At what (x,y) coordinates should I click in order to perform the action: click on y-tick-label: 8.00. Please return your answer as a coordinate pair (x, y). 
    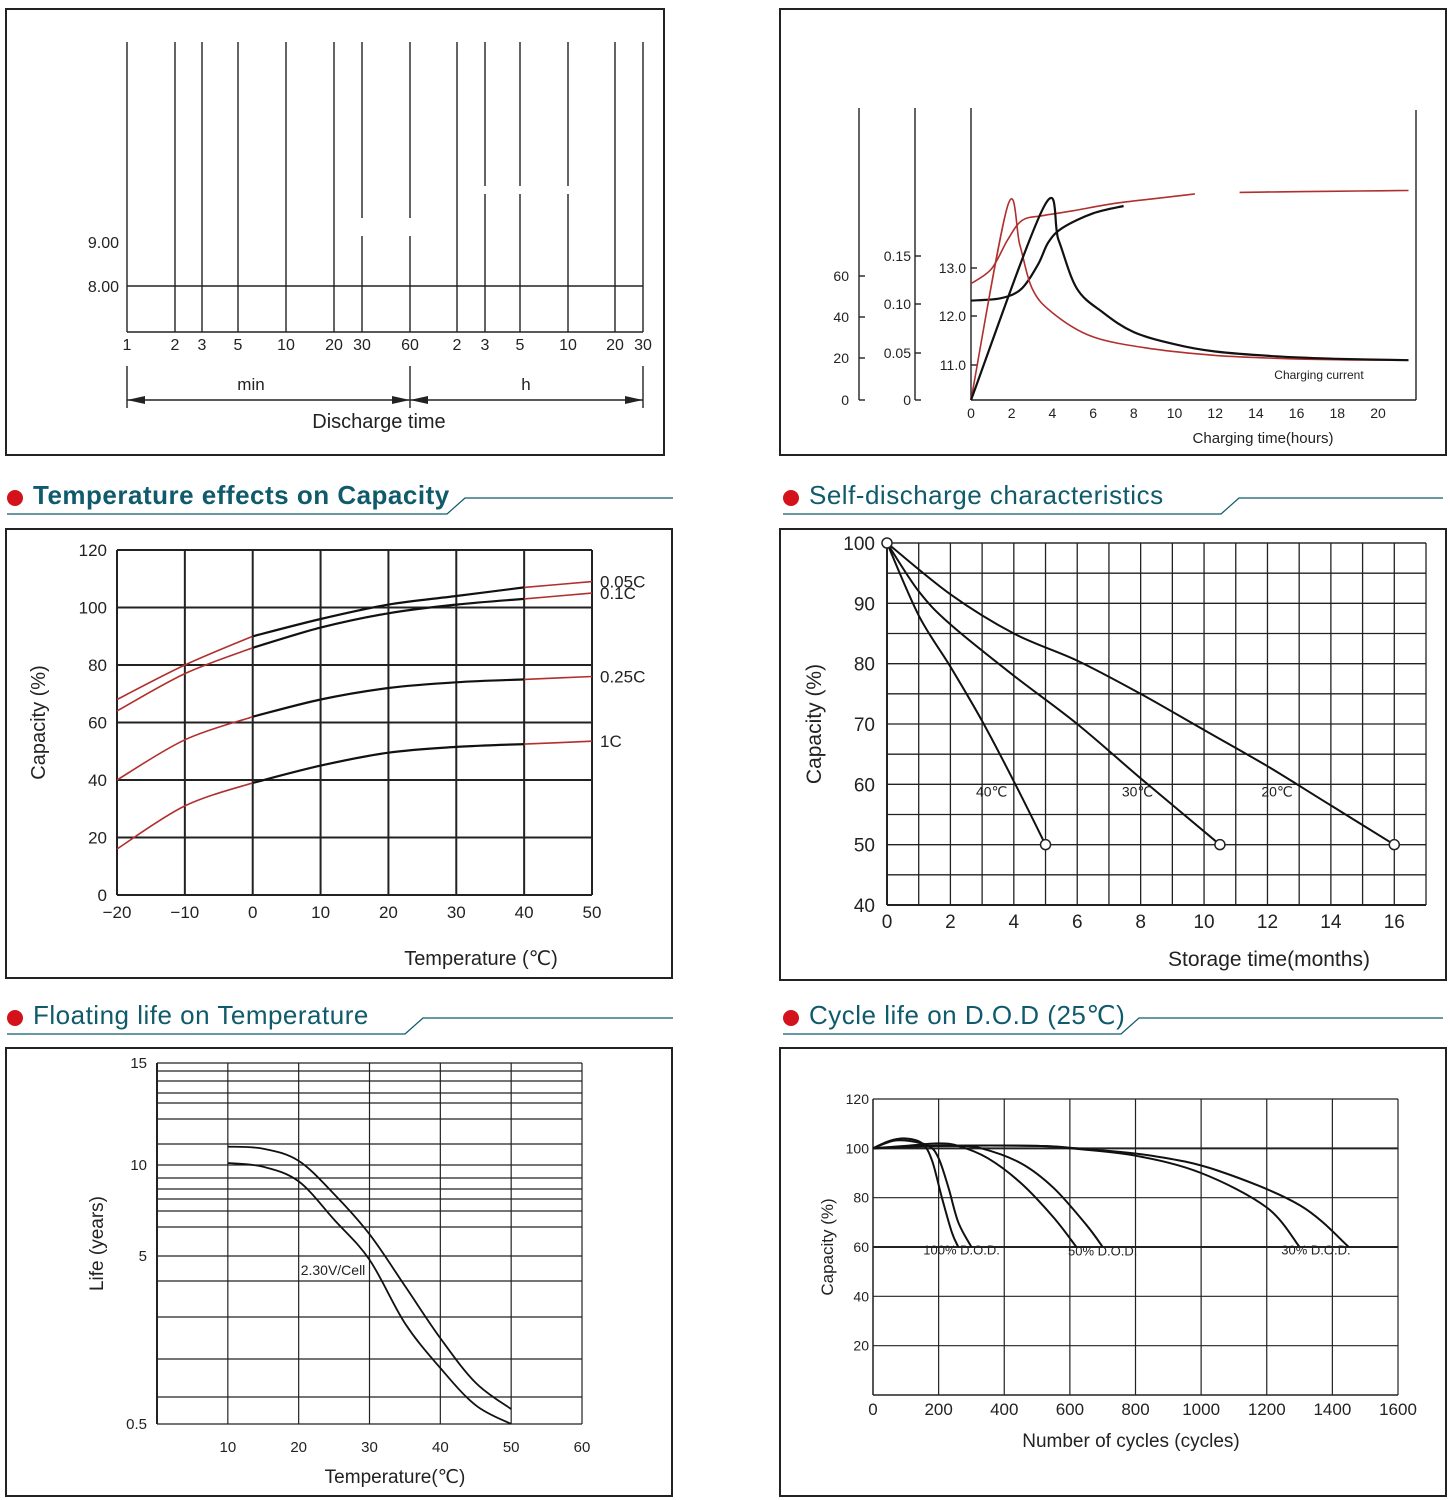
    Looking at the image, I should click on (103, 287).